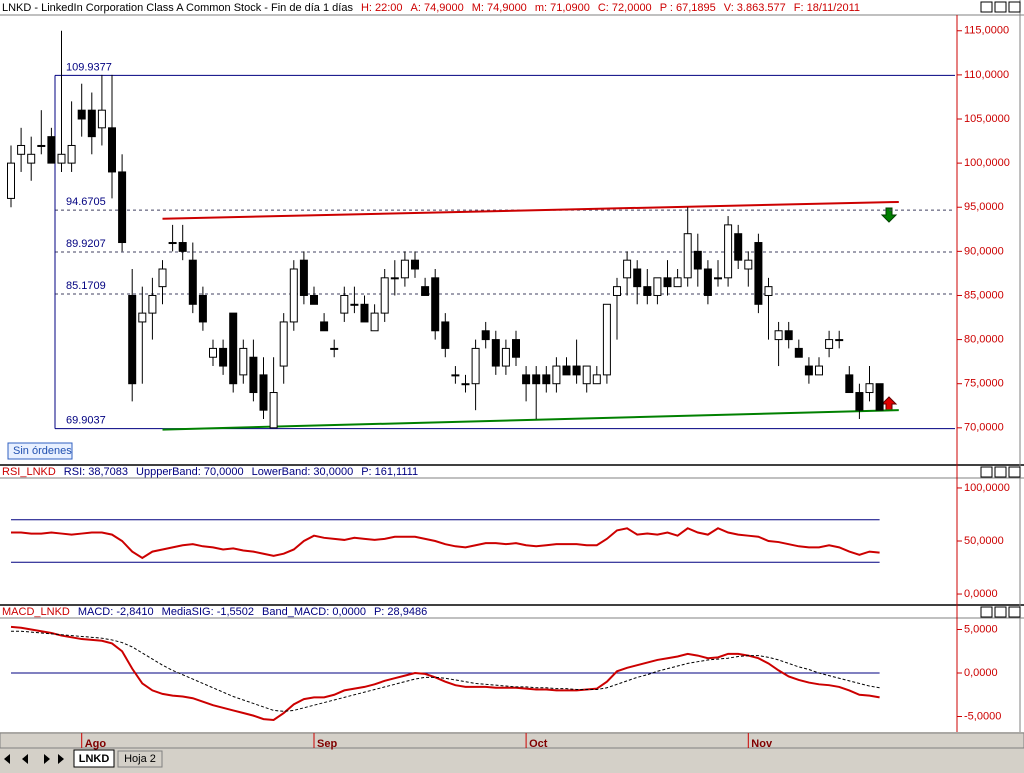 The width and height of the screenshot is (1024, 773). I want to click on header-field: MACD: -2,8410, so click(116, 612).